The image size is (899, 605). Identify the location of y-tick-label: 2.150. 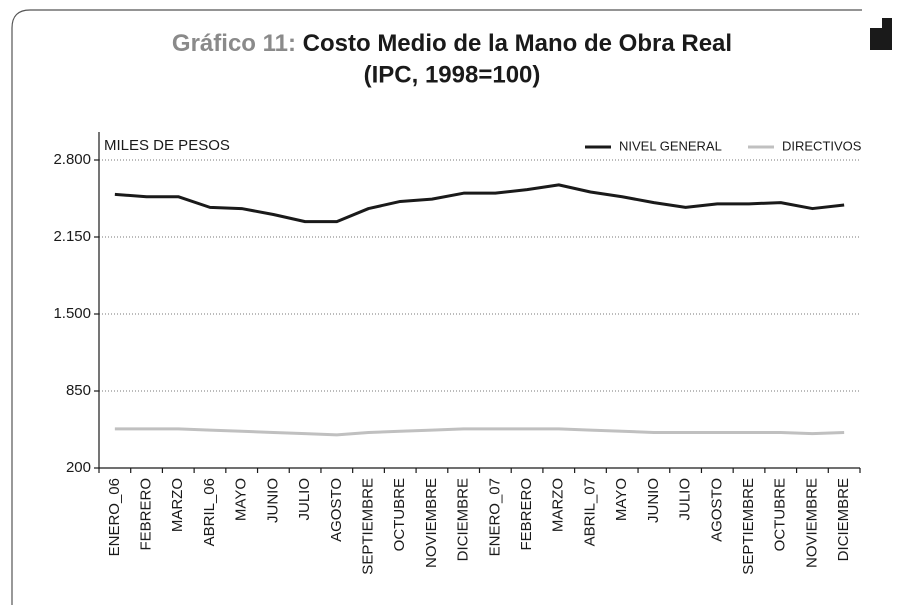
(72, 236).